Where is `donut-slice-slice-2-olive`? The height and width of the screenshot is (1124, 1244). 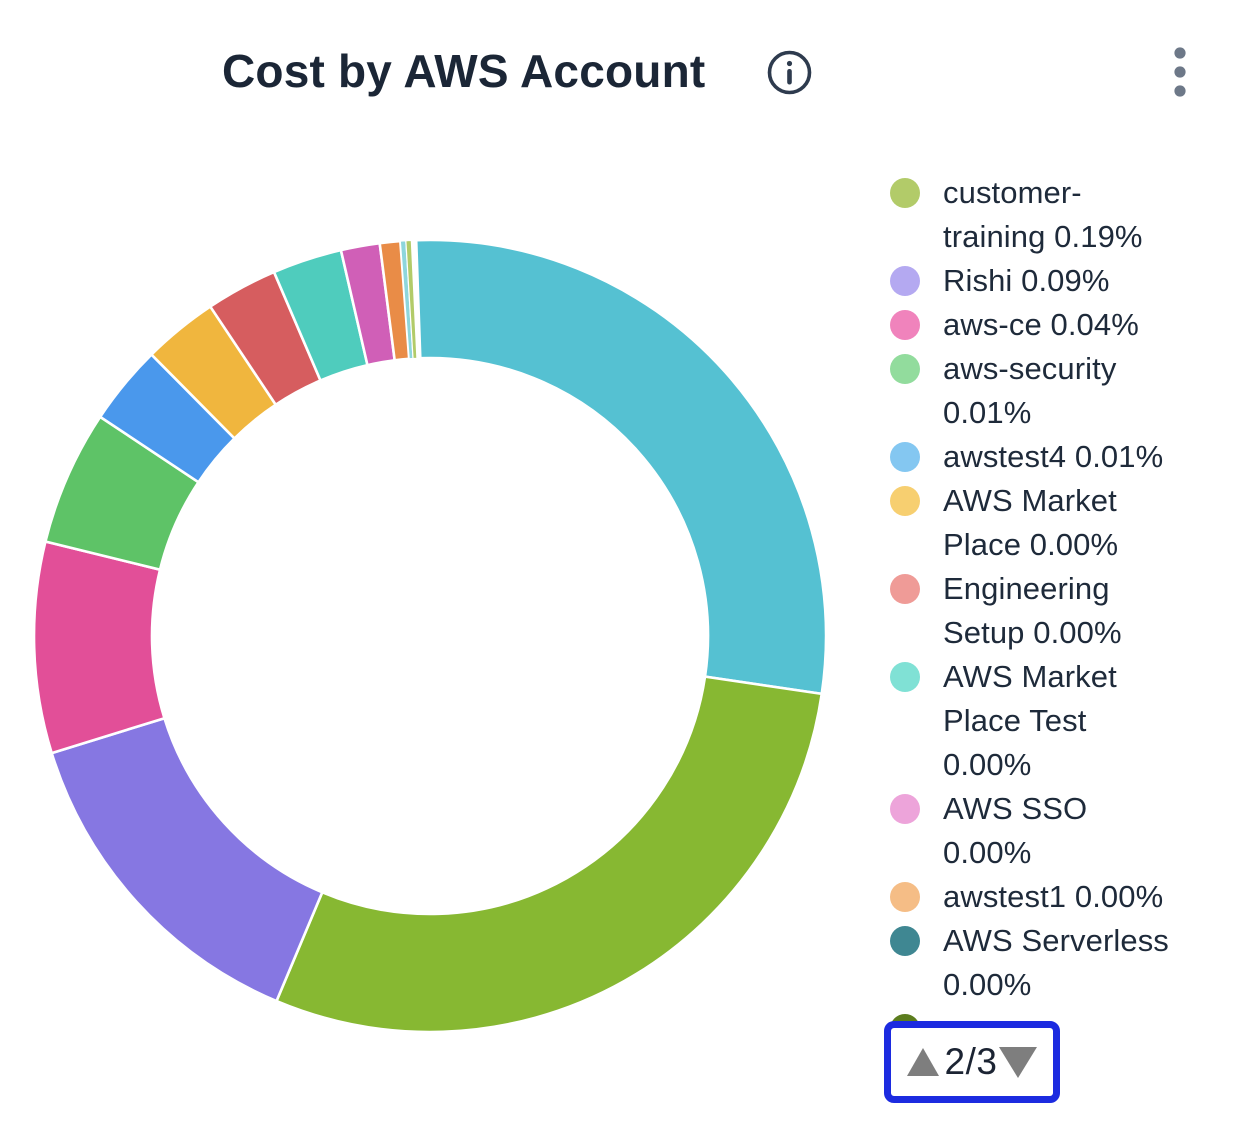 donut-slice-slice-2-olive is located at coordinates (549, 854).